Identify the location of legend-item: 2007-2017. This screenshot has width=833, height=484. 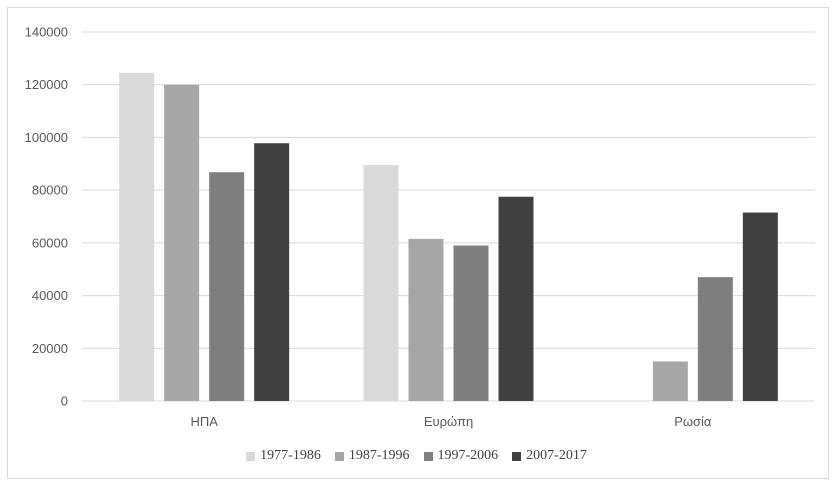
(549, 456).